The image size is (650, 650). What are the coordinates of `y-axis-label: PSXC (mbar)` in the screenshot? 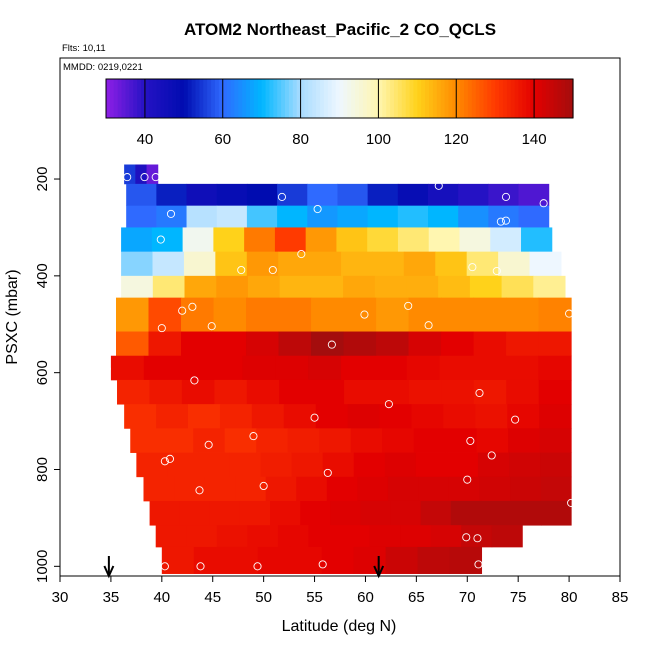 It's located at (12, 316).